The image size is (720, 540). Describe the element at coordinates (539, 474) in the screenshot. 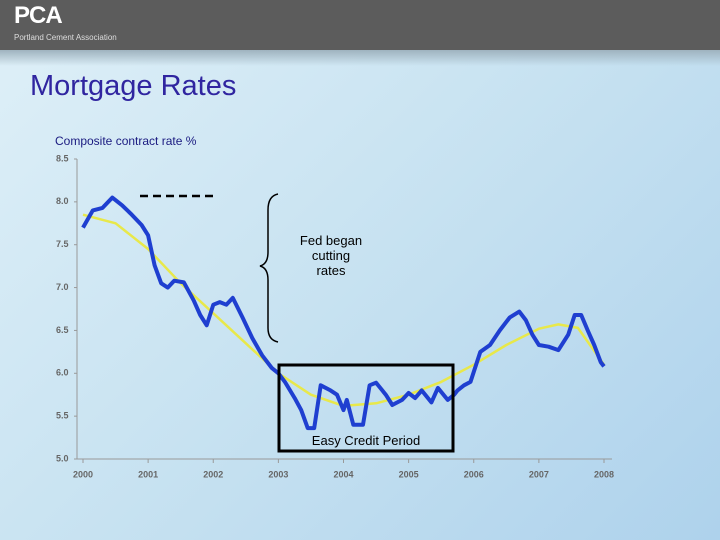

I see `x-tick-label: 2007` at that location.